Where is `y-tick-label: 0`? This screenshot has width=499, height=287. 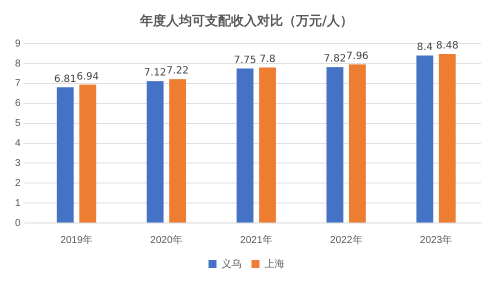 y-tick-label: 0 is located at coordinates (18, 223).